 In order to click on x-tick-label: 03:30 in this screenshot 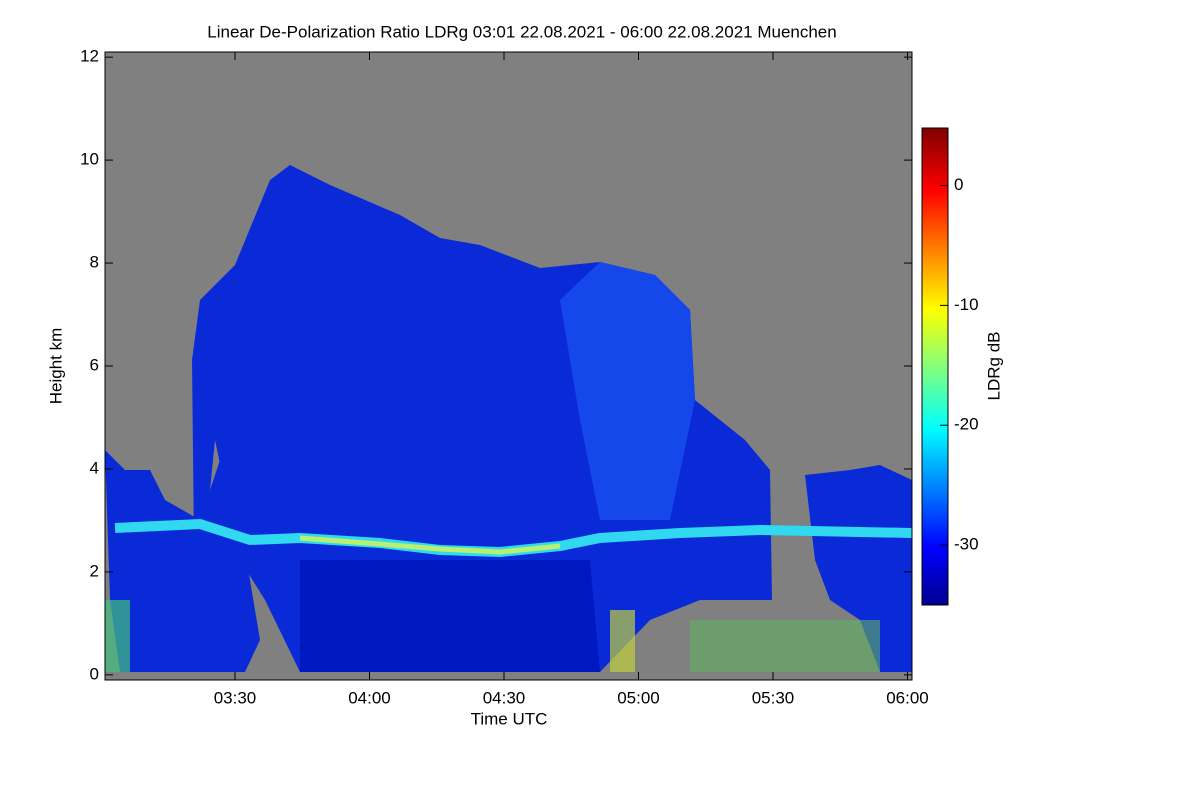, I will do `click(235, 697)`.